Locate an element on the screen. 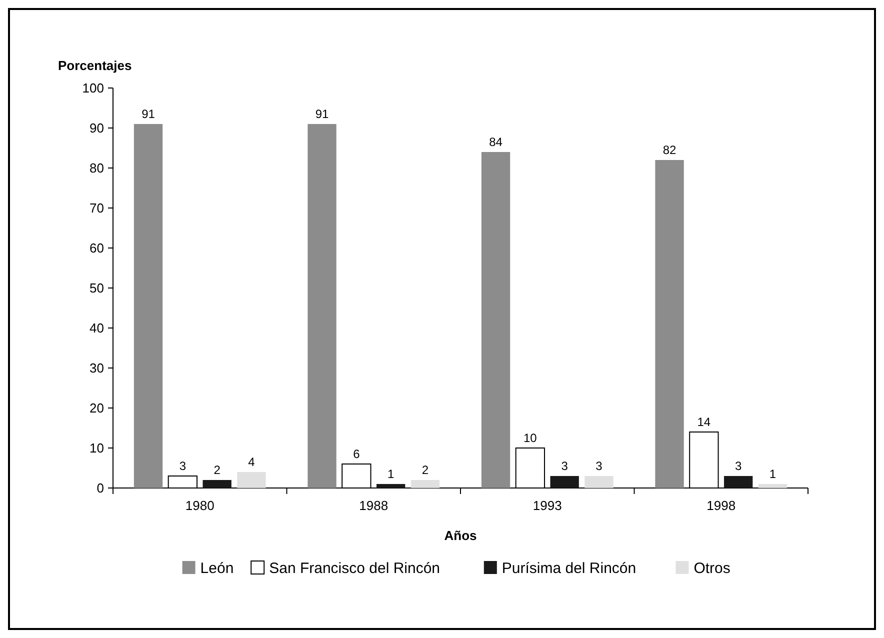 This screenshot has width=884, height=638. y-tick-label: 40 is located at coordinates (97, 328).